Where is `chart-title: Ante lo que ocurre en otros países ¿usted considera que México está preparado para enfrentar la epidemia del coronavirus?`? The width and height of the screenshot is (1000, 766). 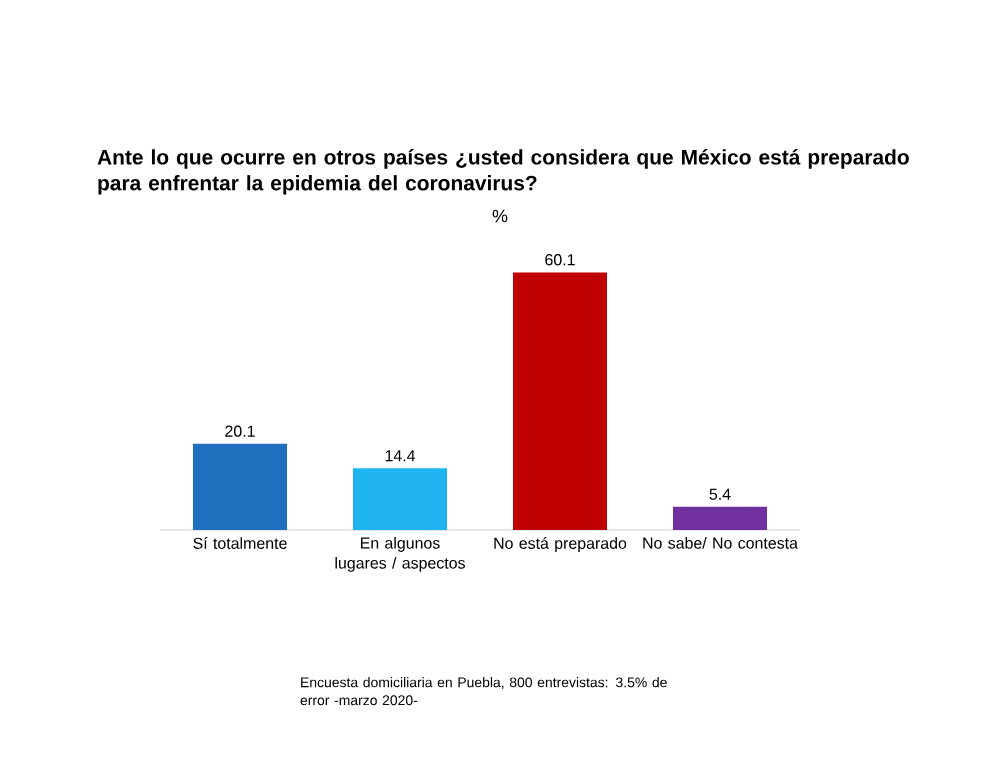 chart-title: Ante lo que ocurre en otros países ¿usted considera que México está preparado para enfrentar la epidemia del coronavirus? is located at coordinates (503, 172).